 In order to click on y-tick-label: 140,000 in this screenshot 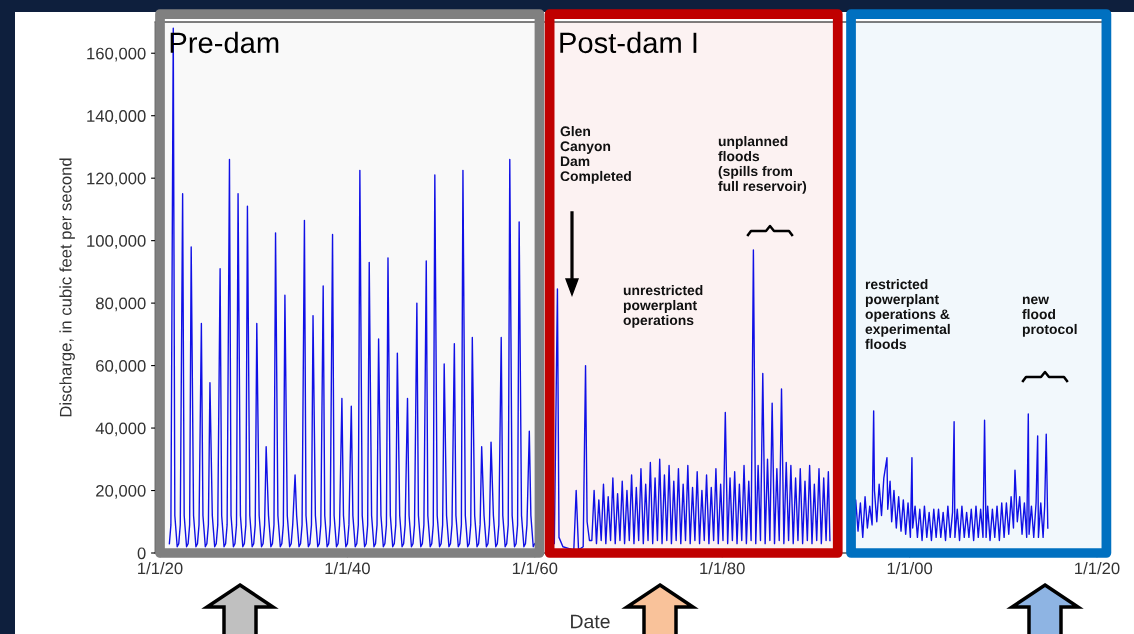, I will do `click(116, 117)`.